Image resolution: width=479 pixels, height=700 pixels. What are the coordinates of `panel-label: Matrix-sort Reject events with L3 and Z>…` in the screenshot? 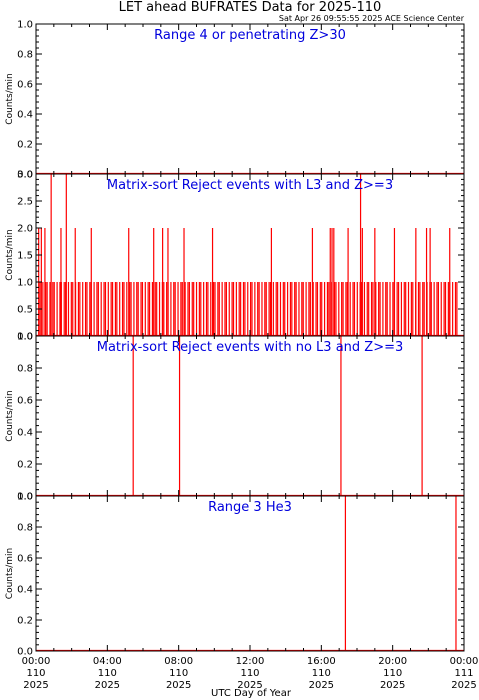 It's located at (250, 185).